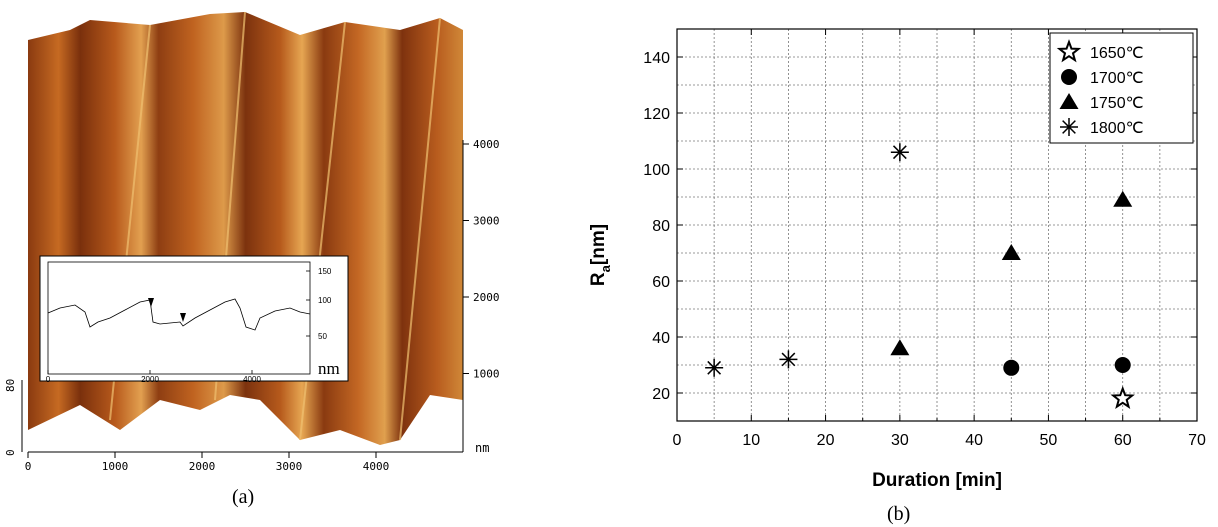 The height and width of the screenshot is (527, 1218). I want to click on y-axis-label: Ra[nm], so click(600, 255).